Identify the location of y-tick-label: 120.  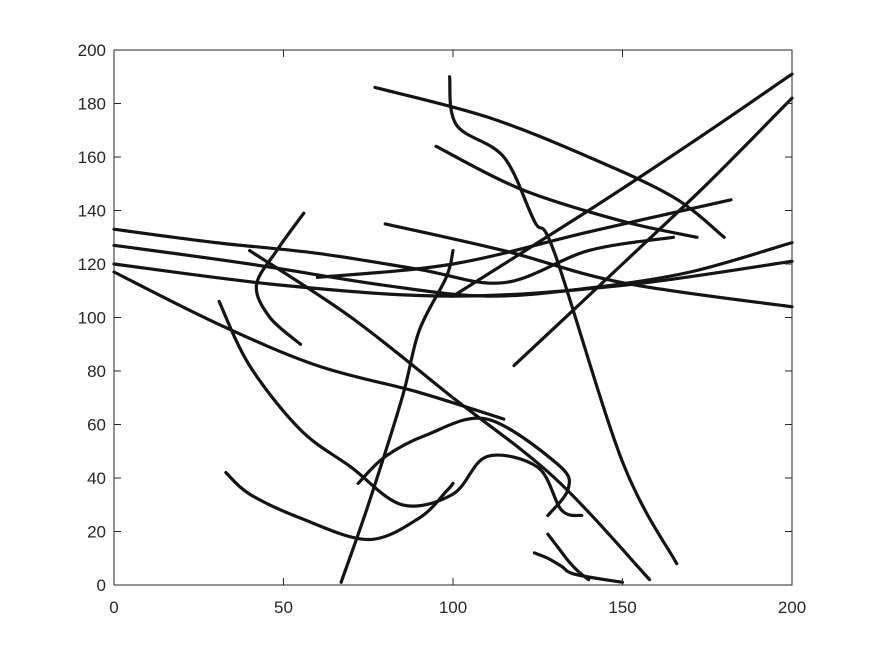
(92, 264).